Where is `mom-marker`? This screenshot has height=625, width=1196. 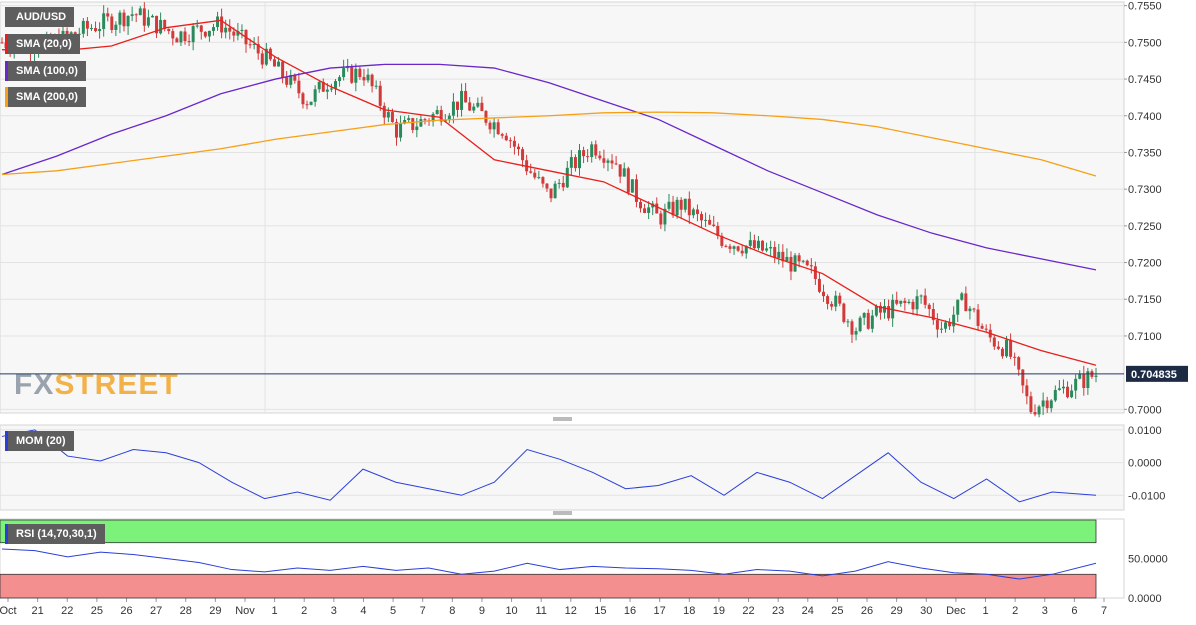
mom-marker is located at coordinates (6, 441).